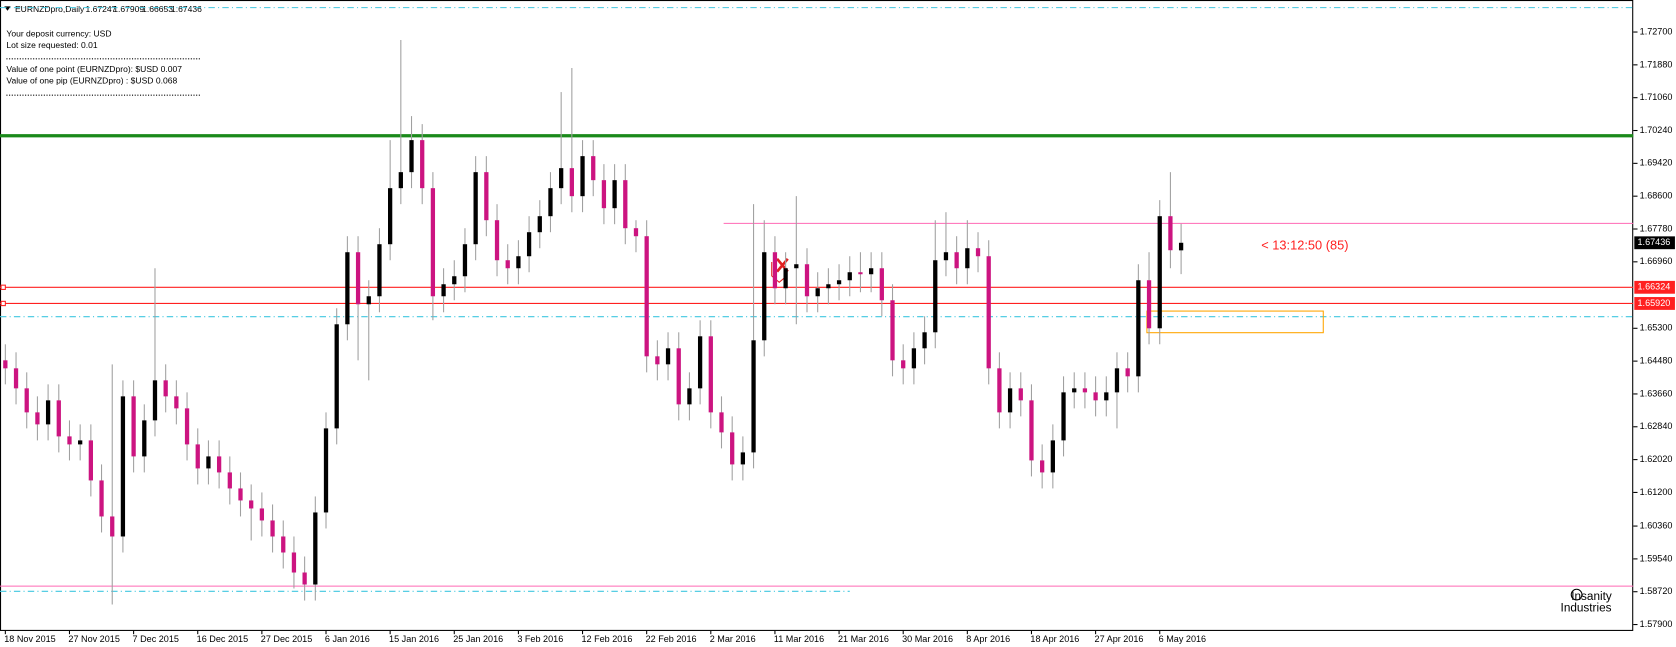  Describe the element at coordinates (1654, 303) in the screenshot. I see `level-tag` at that location.